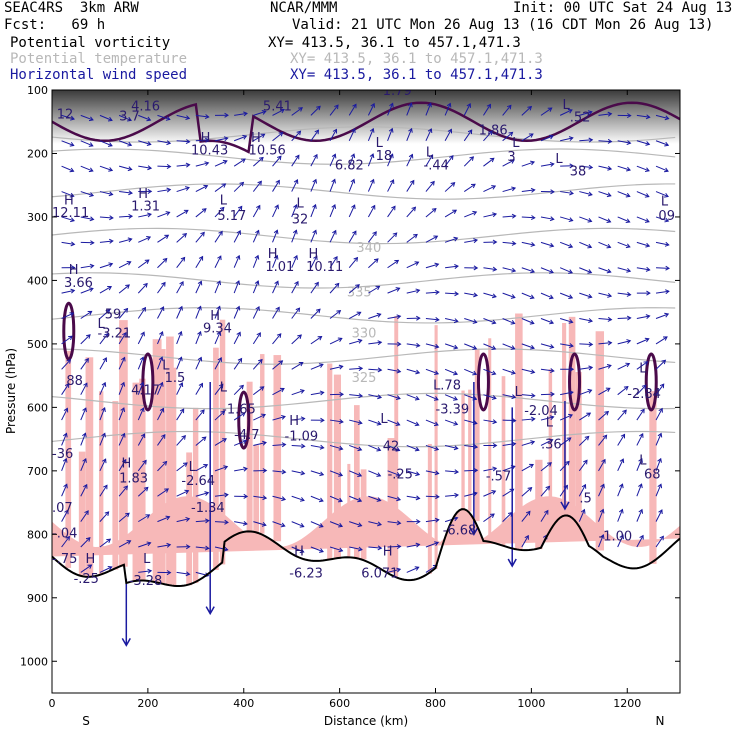 The height and width of the screenshot is (740, 740). Describe the element at coordinates (246, 435) in the screenshot. I see `extrema-label: -4.7` at that location.